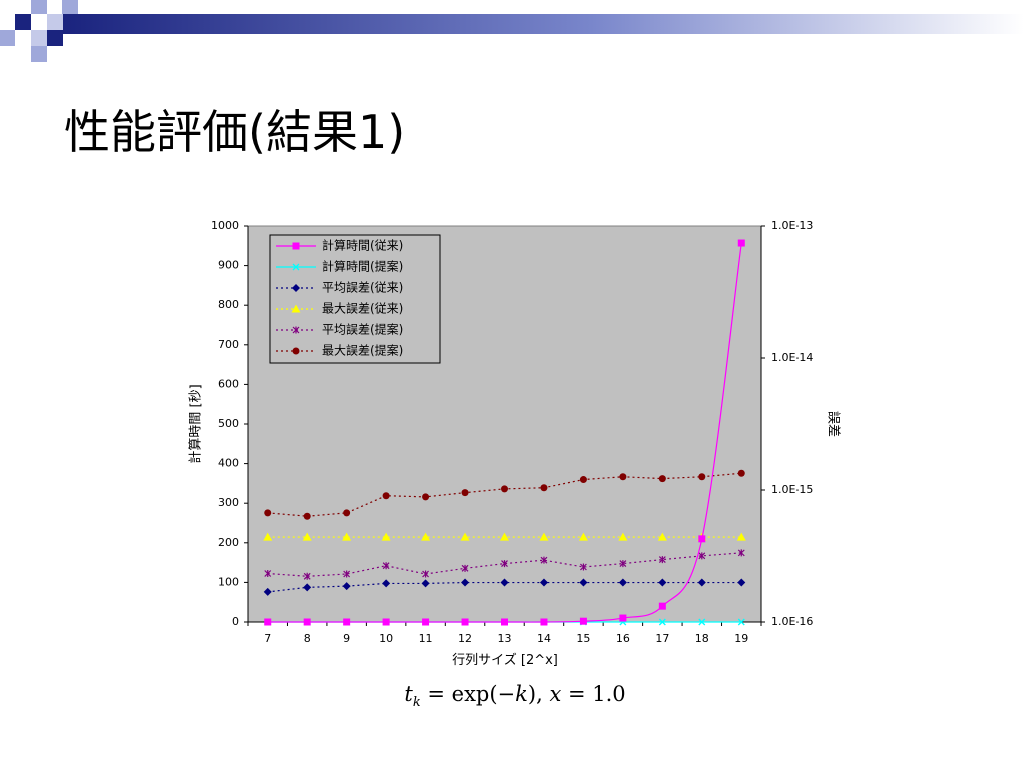  I want to click on legend-label: 平均誤差(従来), so click(362, 287).